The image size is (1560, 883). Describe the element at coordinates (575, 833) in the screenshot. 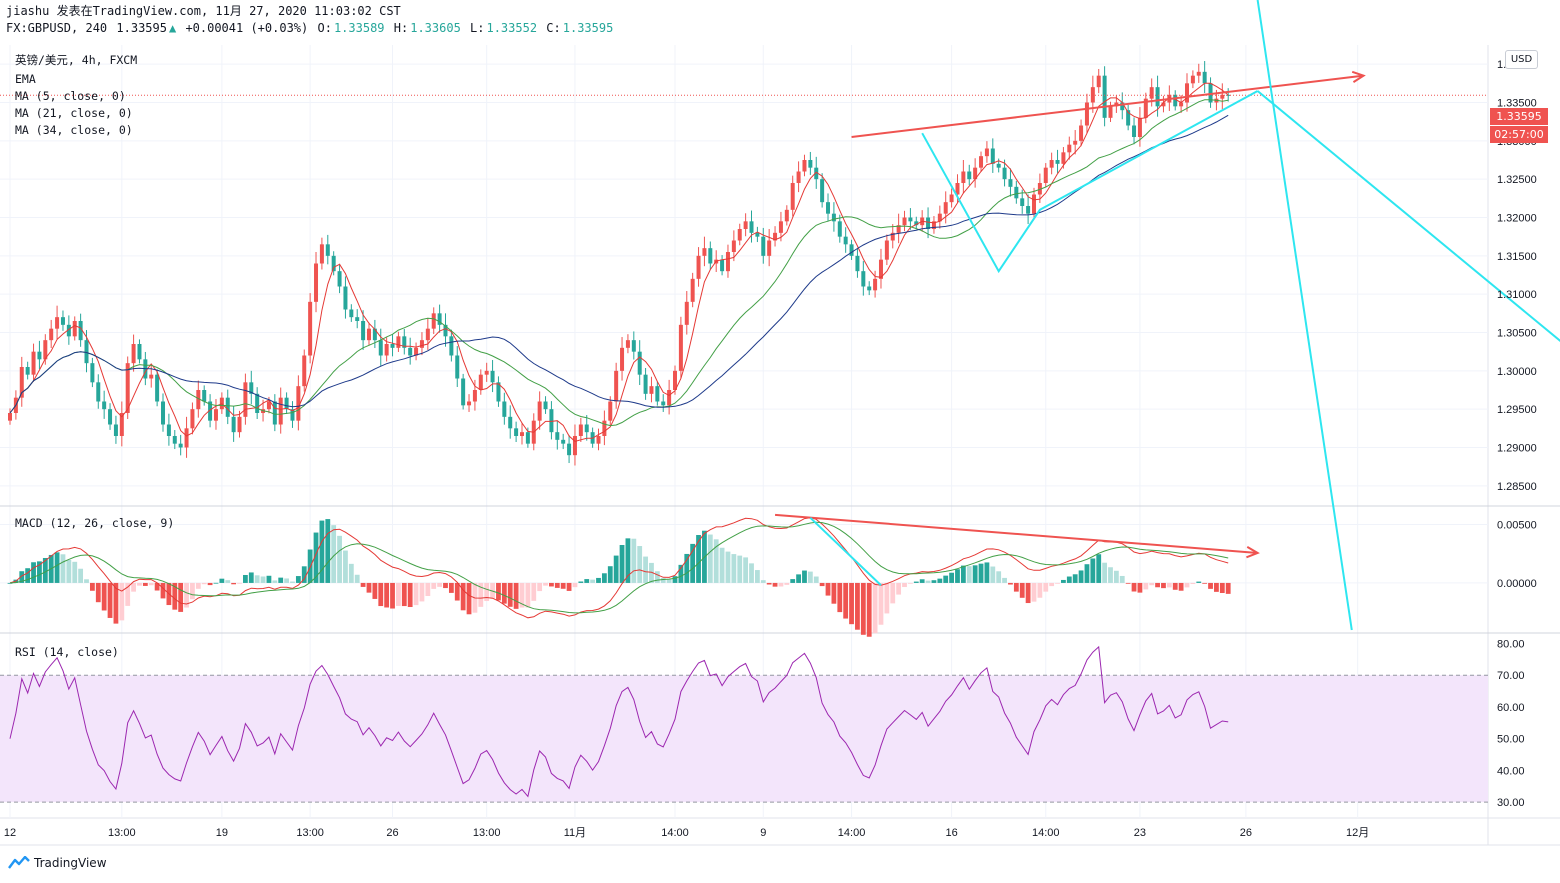

I see `time-tick-label: 11月` at that location.